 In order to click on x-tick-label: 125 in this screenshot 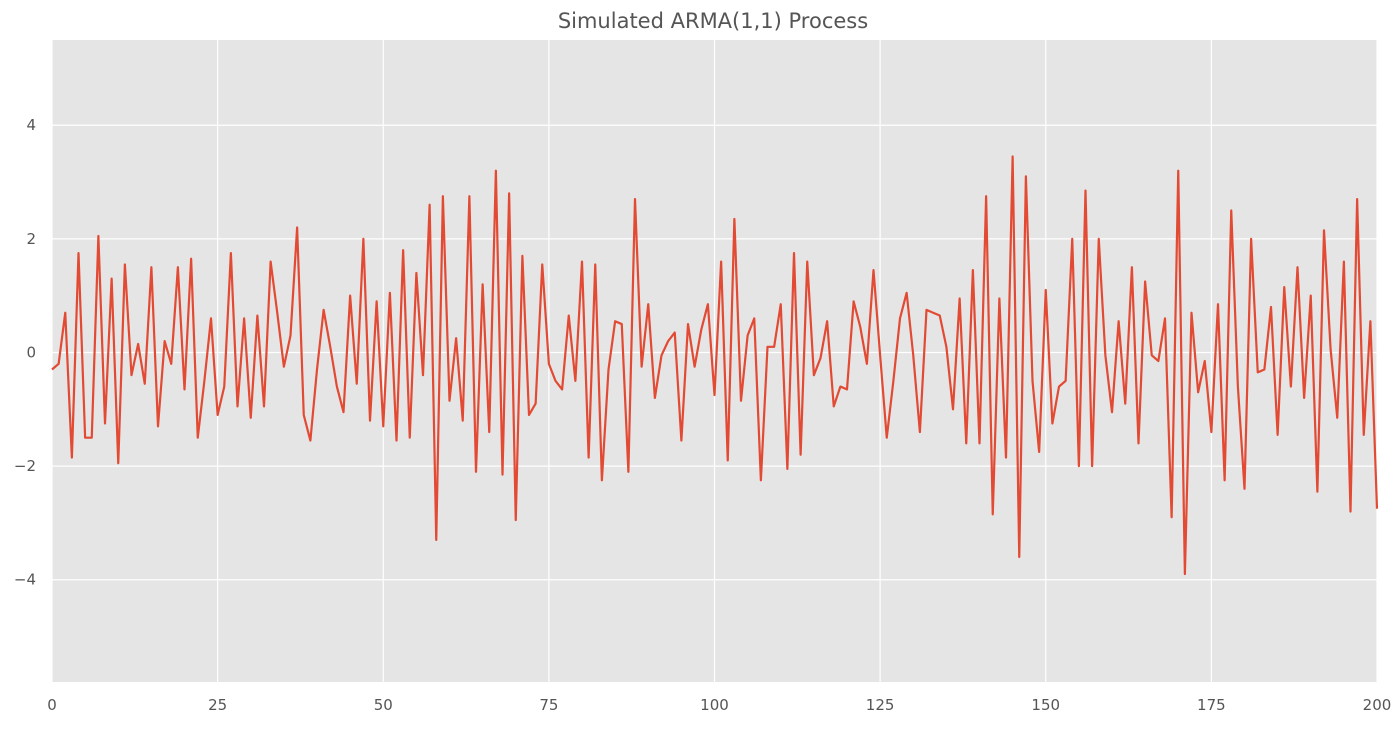, I will do `click(880, 705)`.